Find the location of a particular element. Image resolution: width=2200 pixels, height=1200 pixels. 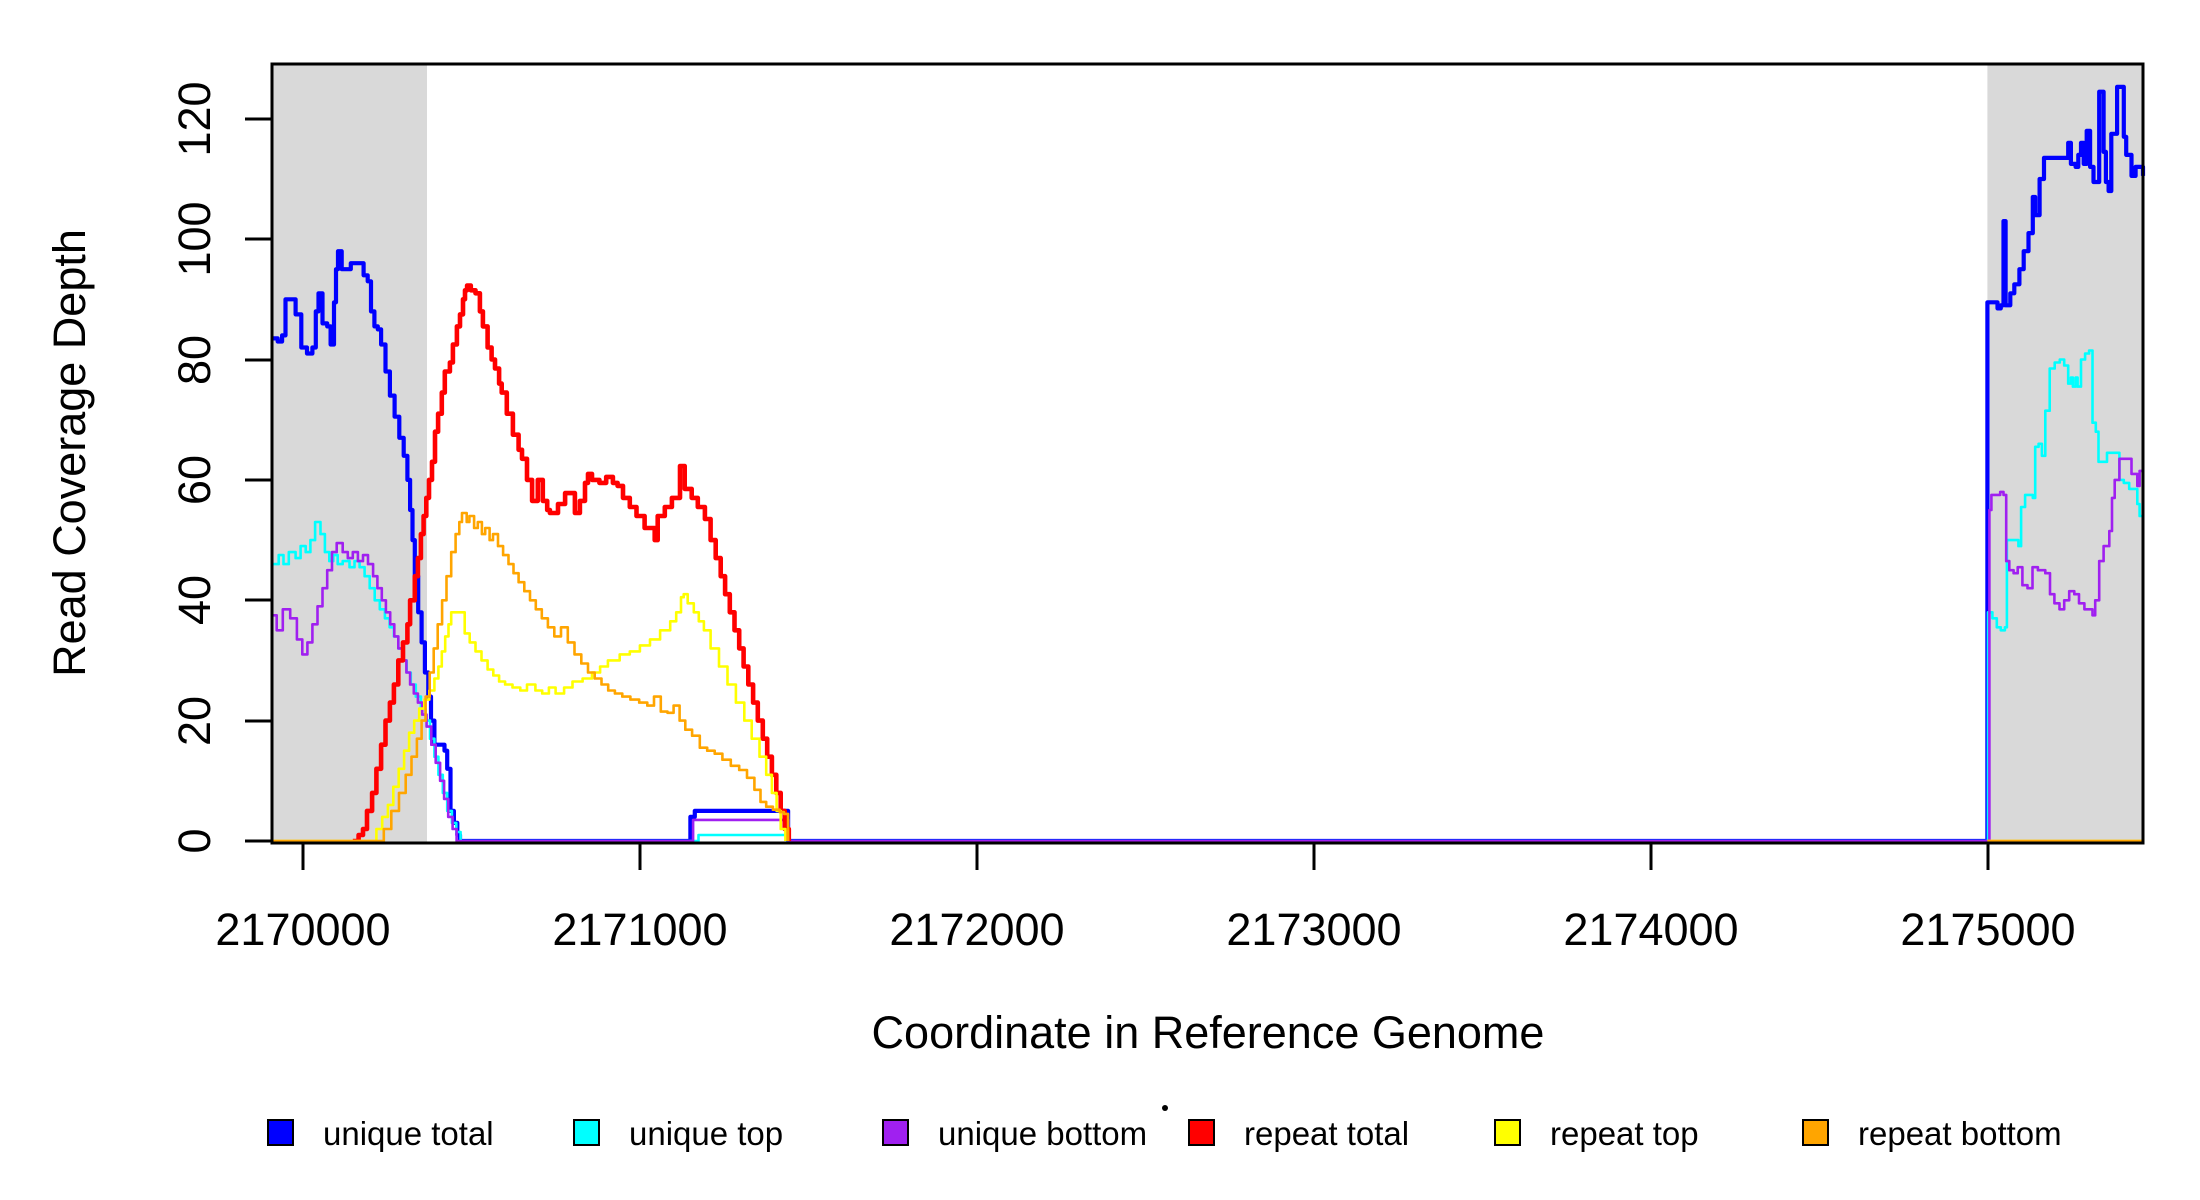

legend-label-repeat-total: repeat total is located at coordinates (1326, 1133).